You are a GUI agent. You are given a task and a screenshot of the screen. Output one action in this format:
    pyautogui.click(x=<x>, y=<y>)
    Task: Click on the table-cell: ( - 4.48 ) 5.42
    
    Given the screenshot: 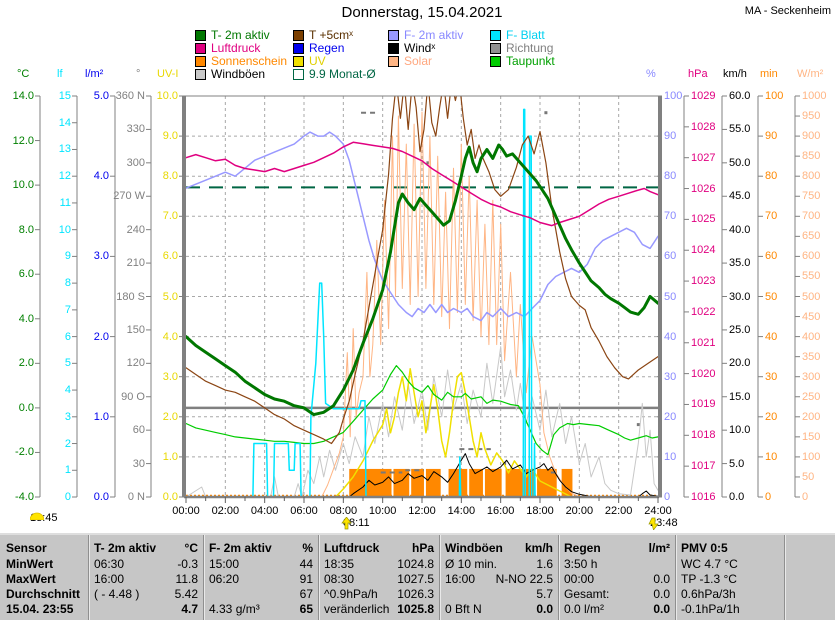 What is the action you would take?
    pyautogui.click(x=146, y=593)
    